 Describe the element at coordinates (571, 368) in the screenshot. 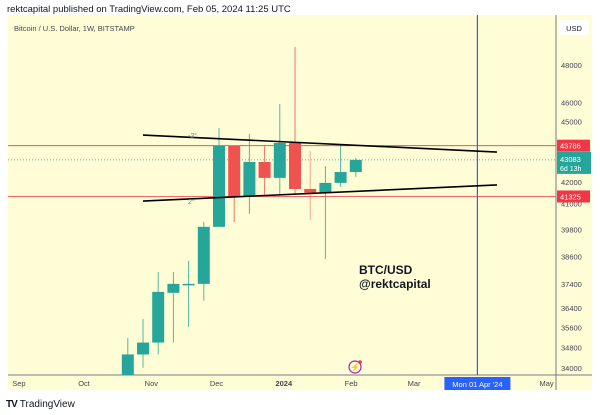

I see `y-tick-label: 34000` at that location.